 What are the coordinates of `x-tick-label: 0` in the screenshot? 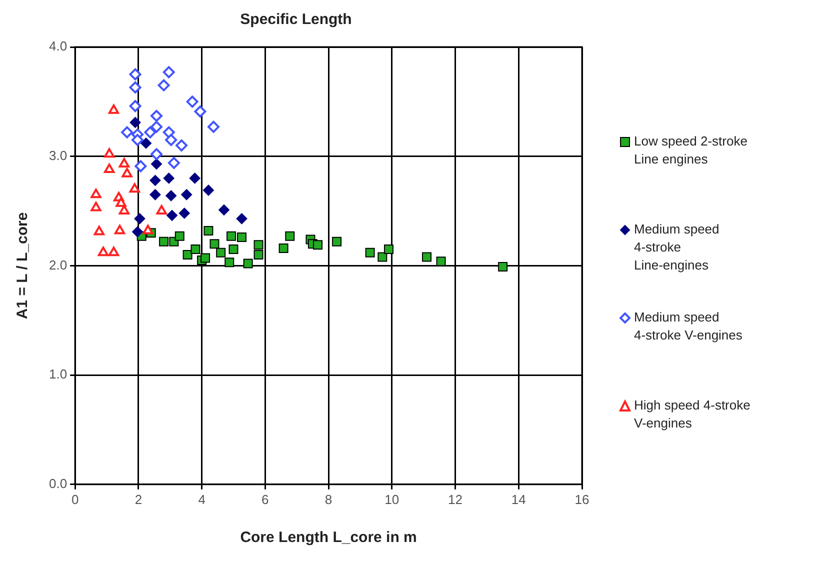 It's located at (75, 499).